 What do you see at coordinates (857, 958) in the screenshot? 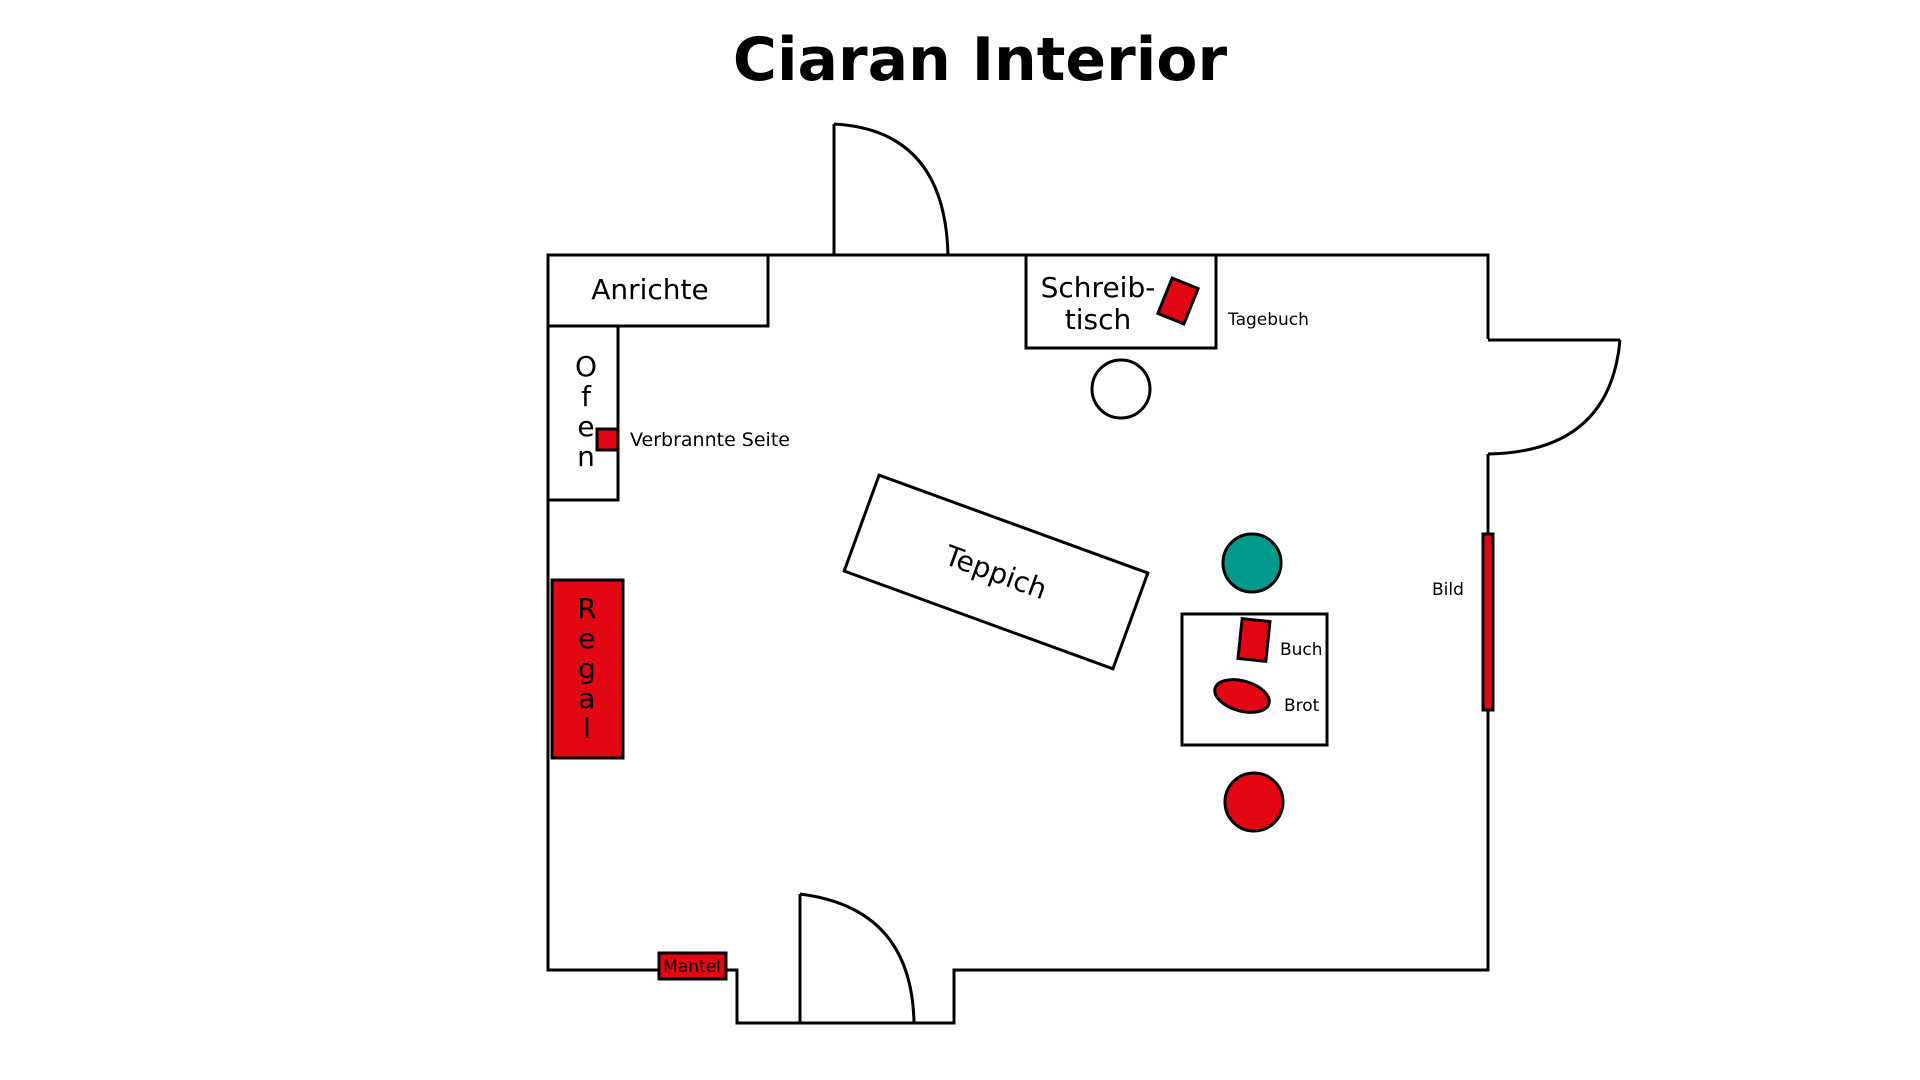
I see `door-bottom` at bounding box center [857, 958].